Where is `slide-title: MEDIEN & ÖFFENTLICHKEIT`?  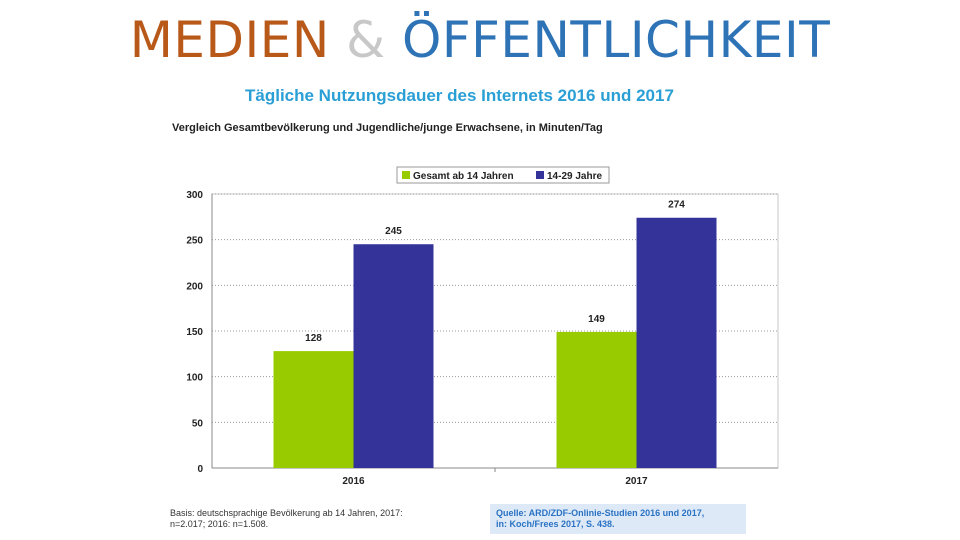
slide-title: MEDIEN & ÖFFENTLICHKEIT is located at coordinates (480, 40).